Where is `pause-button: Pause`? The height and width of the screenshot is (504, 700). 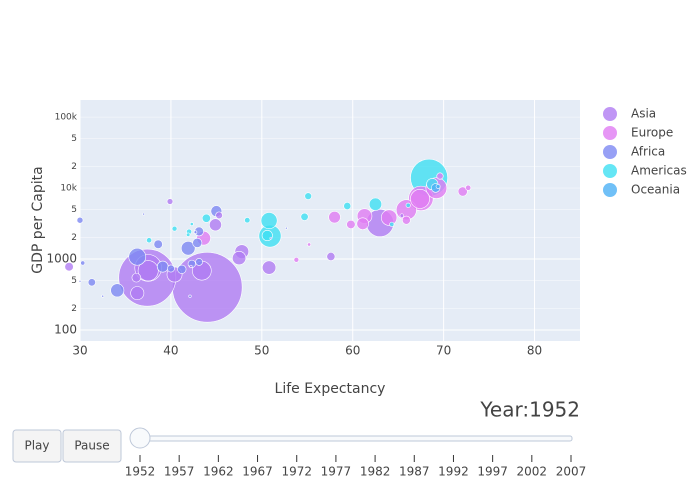 pause-button: Pause is located at coordinates (92, 446).